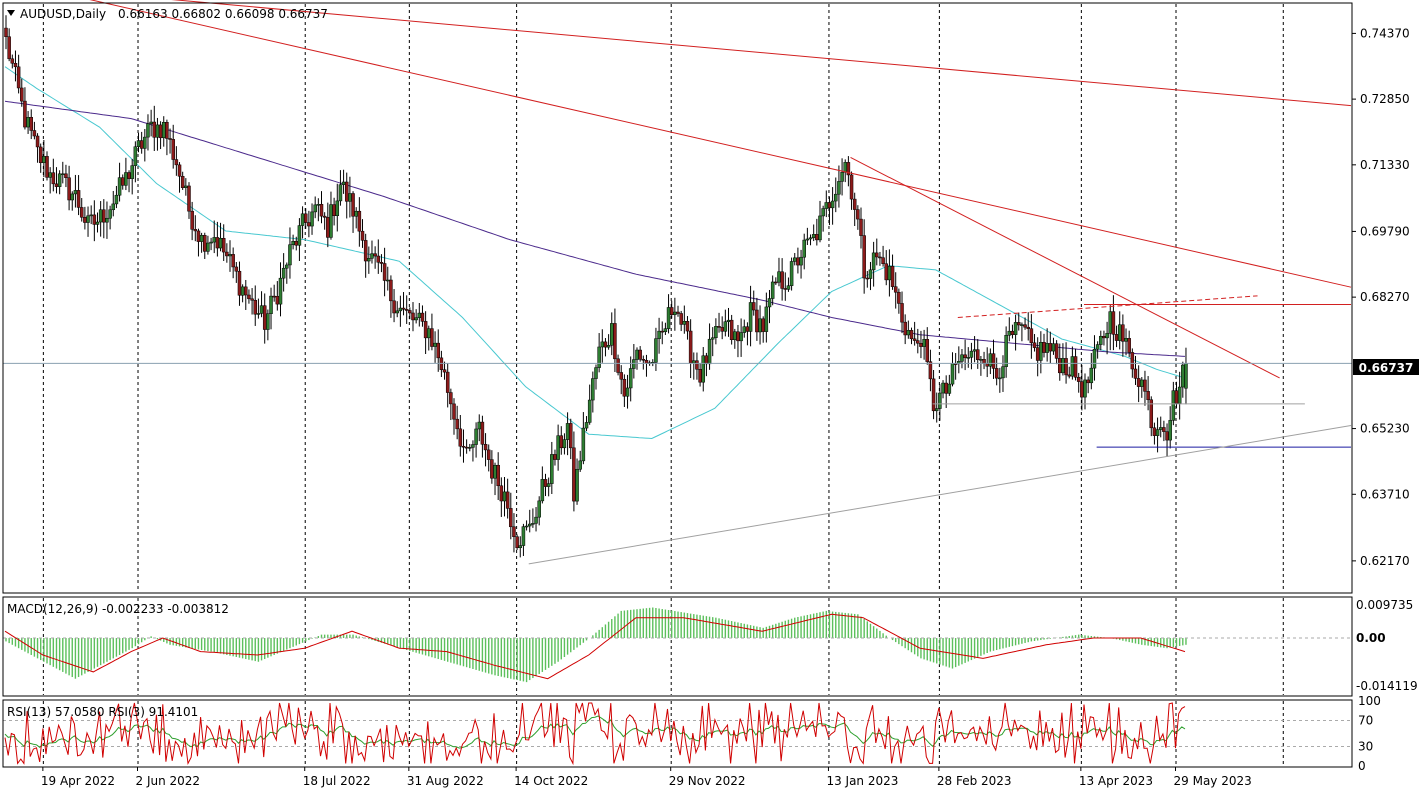  Describe the element at coordinates (1065, 268) in the screenshot. I see `trendline` at that location.